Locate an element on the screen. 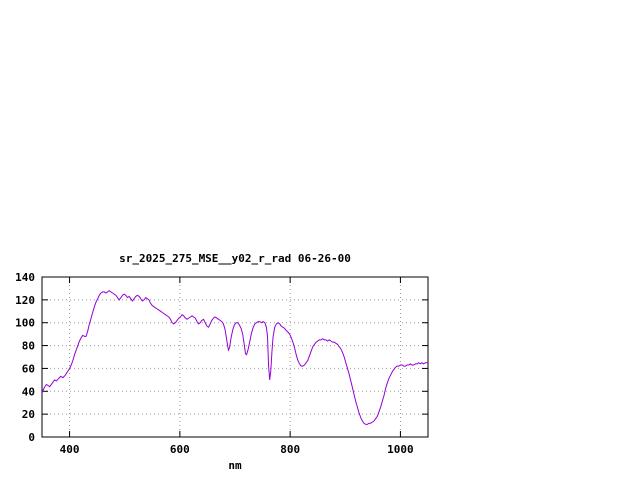  y-tick-label: 100 is located at coordinates (25, 323).